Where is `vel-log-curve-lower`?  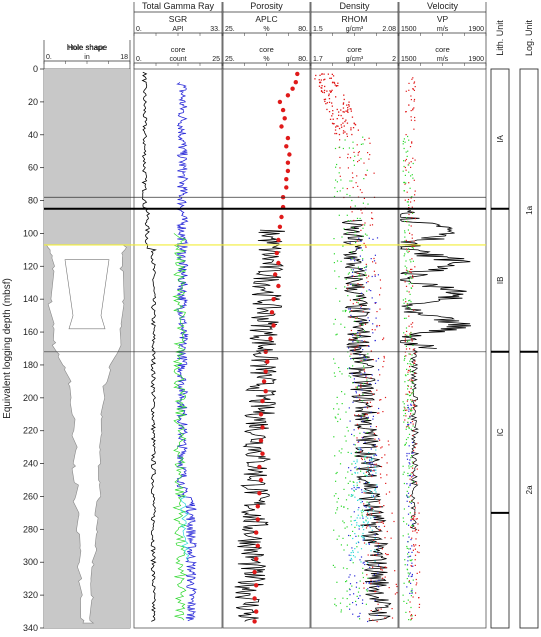 vel-log-curve-lower is located at coordinates (415, 439).